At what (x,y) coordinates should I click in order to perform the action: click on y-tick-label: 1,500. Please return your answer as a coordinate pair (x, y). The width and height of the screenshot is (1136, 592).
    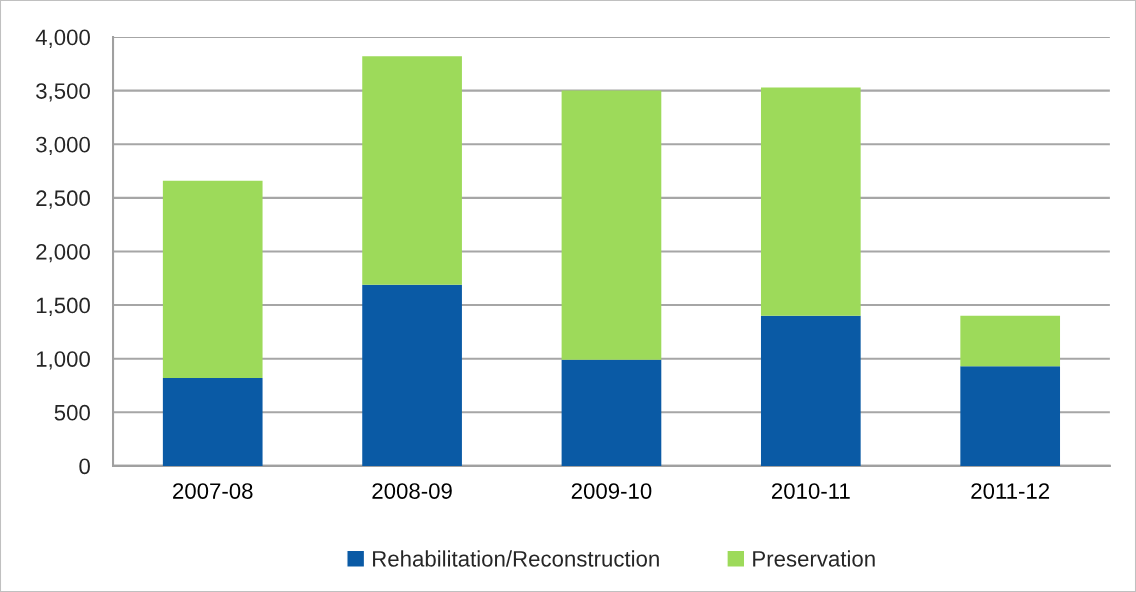
    Looking at the image, I should click on (63, 306).